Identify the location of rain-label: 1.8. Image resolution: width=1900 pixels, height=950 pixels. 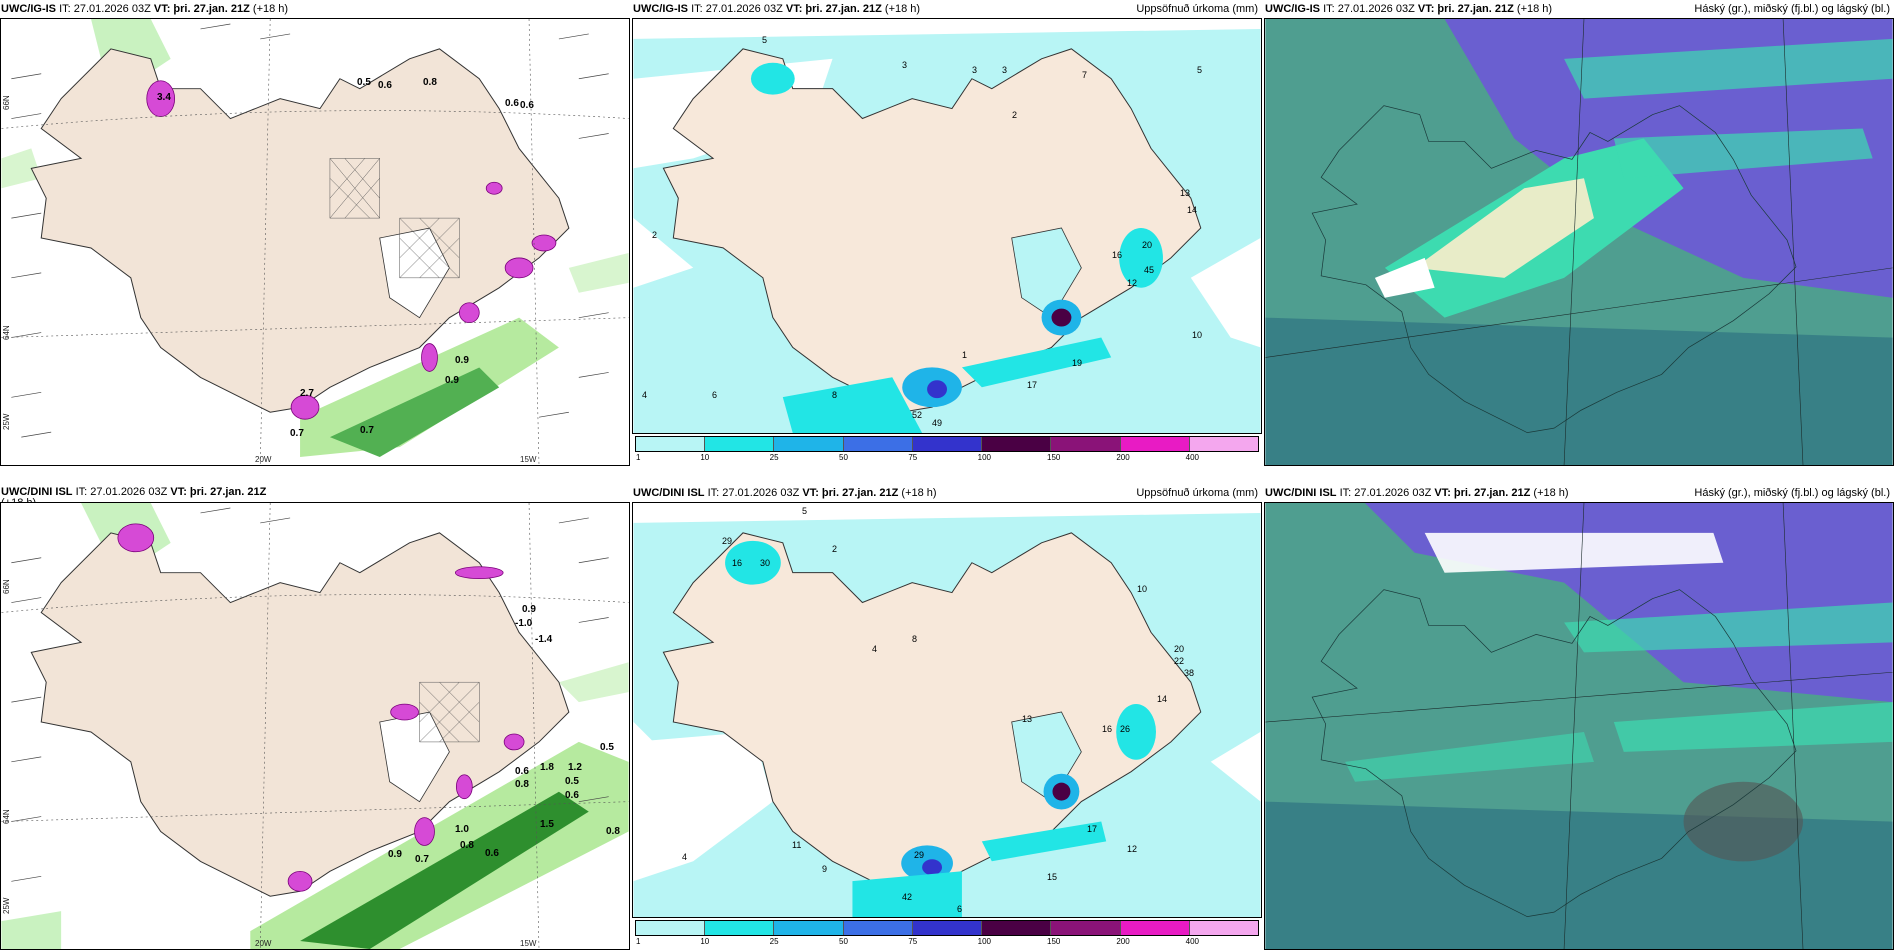
(547, 767).